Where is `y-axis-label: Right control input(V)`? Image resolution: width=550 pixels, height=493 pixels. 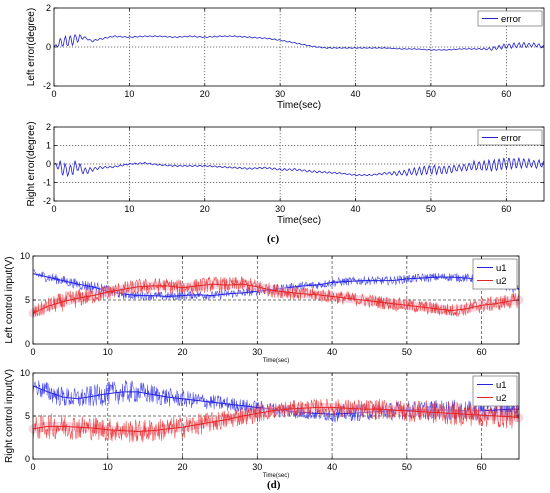 y-axis-label: Right control input(V) is located at coordinates (9, 416).